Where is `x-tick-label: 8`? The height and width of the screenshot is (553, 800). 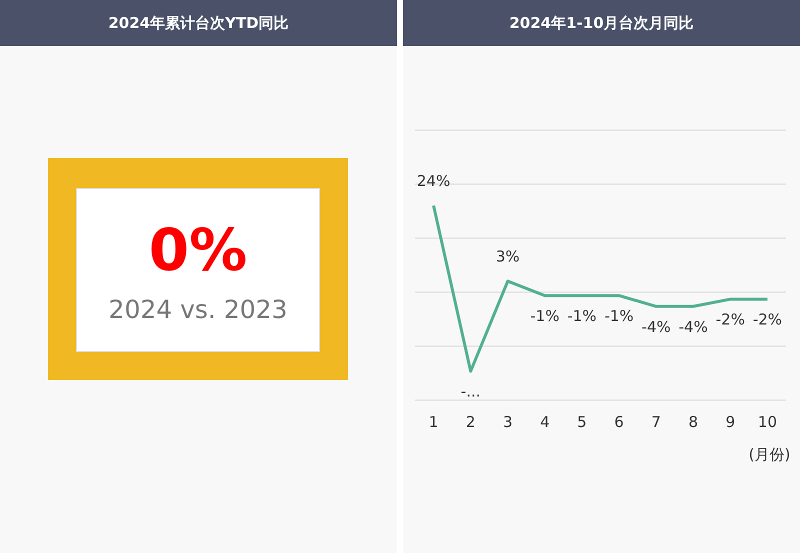 x-tick-label: 8 is located at coordinates (693, 421).